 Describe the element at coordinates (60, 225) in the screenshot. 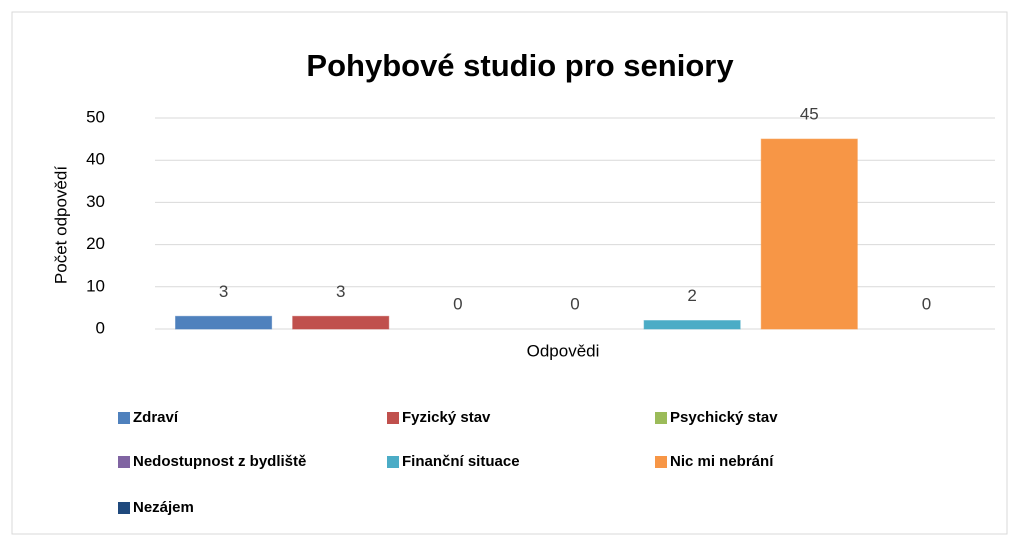

I see `y-axis-label: Počet odpovědí` at that location.